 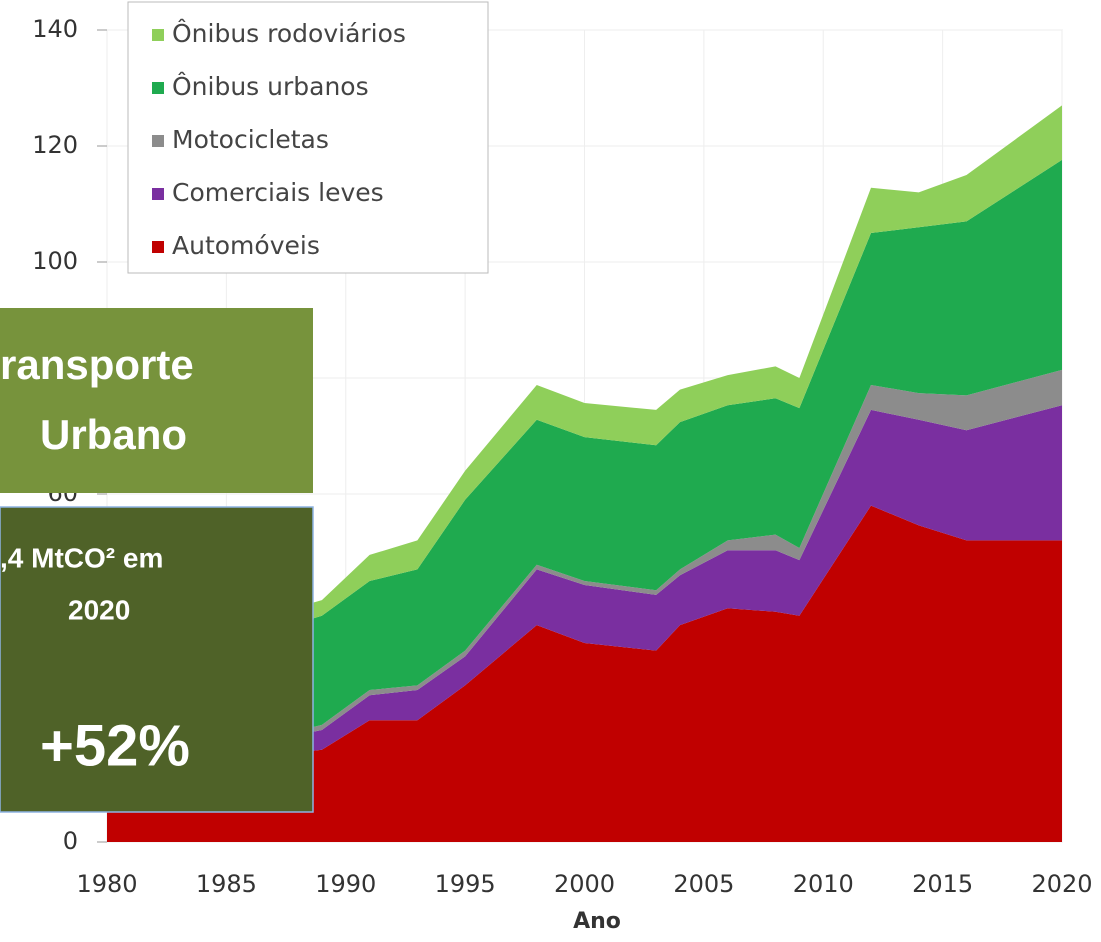 I want to click on annotation: 2020, so click(x=99, y=609).